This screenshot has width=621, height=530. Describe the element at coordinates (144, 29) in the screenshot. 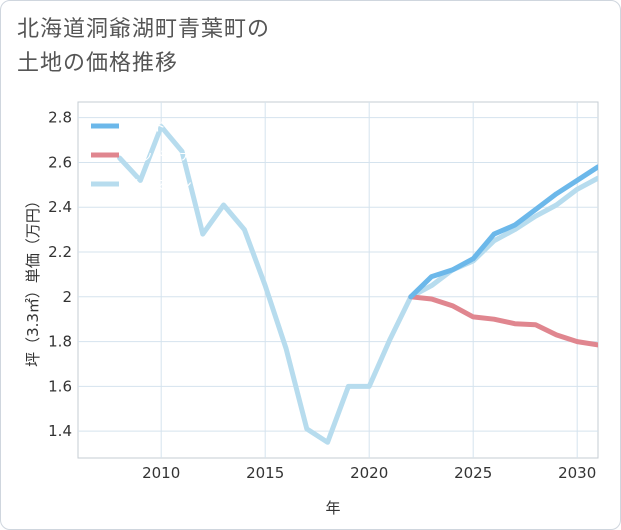

I see `chart-title-line1: 北海道洞爺湖町青葉町の` at that location.